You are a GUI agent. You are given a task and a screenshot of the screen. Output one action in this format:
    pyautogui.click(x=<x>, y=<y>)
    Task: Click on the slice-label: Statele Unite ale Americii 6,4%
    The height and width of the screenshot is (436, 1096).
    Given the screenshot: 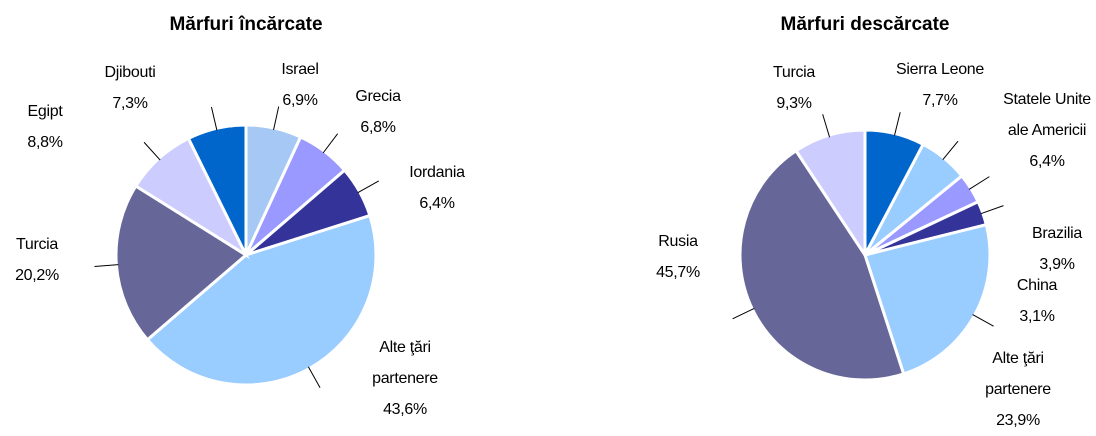 What is the action you would take?
    pyautogui.click(x=1047, y=130)
    